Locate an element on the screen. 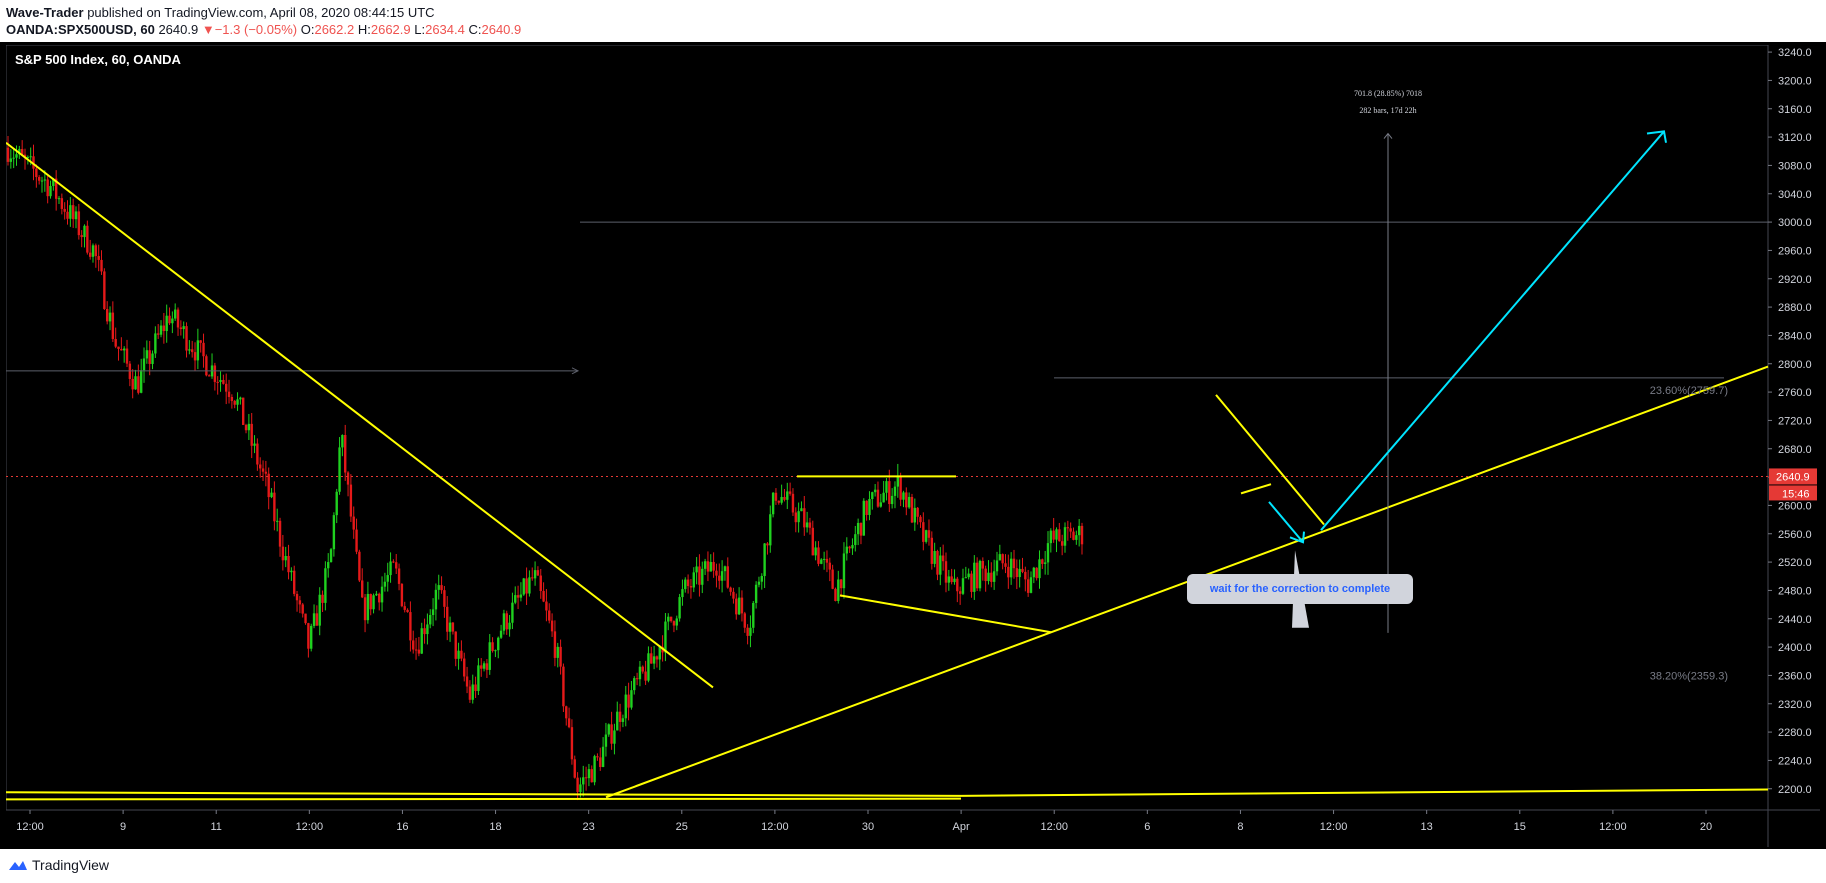  pattern-lower-line is located at coordinates (945, 614).